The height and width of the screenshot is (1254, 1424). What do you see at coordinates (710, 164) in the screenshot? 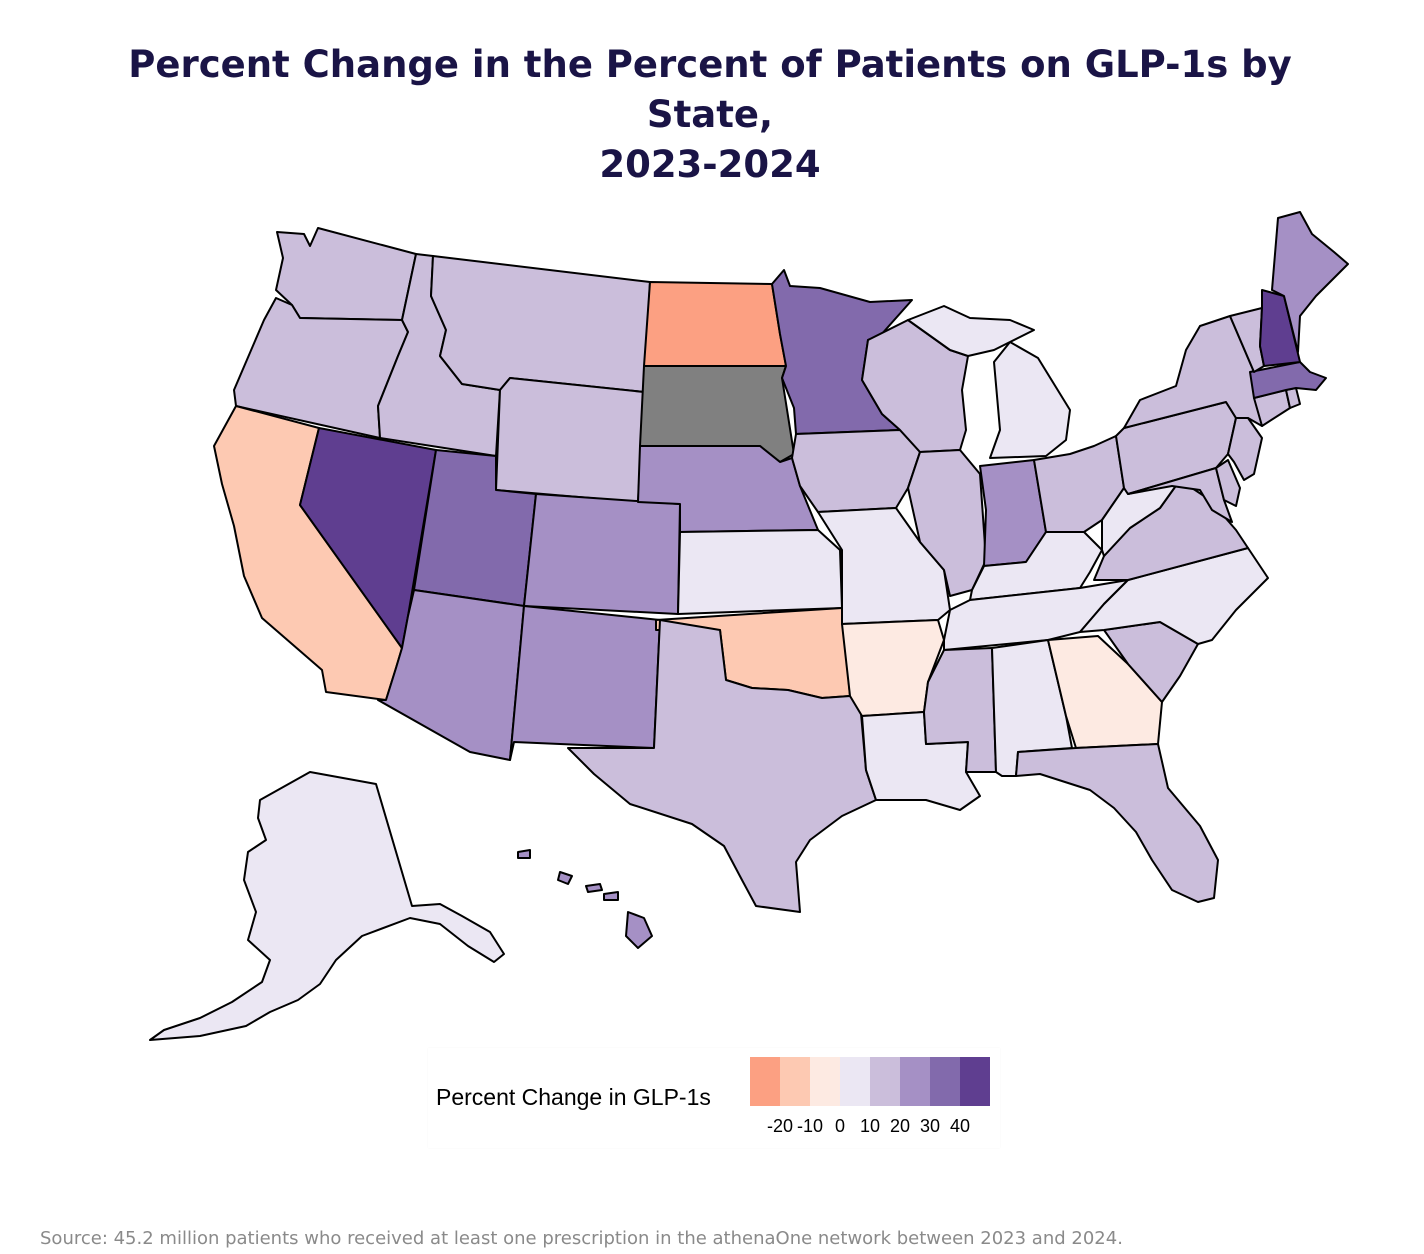
I see `chart-title-line-2: 2023-2024` at bounding box center [710, 164].